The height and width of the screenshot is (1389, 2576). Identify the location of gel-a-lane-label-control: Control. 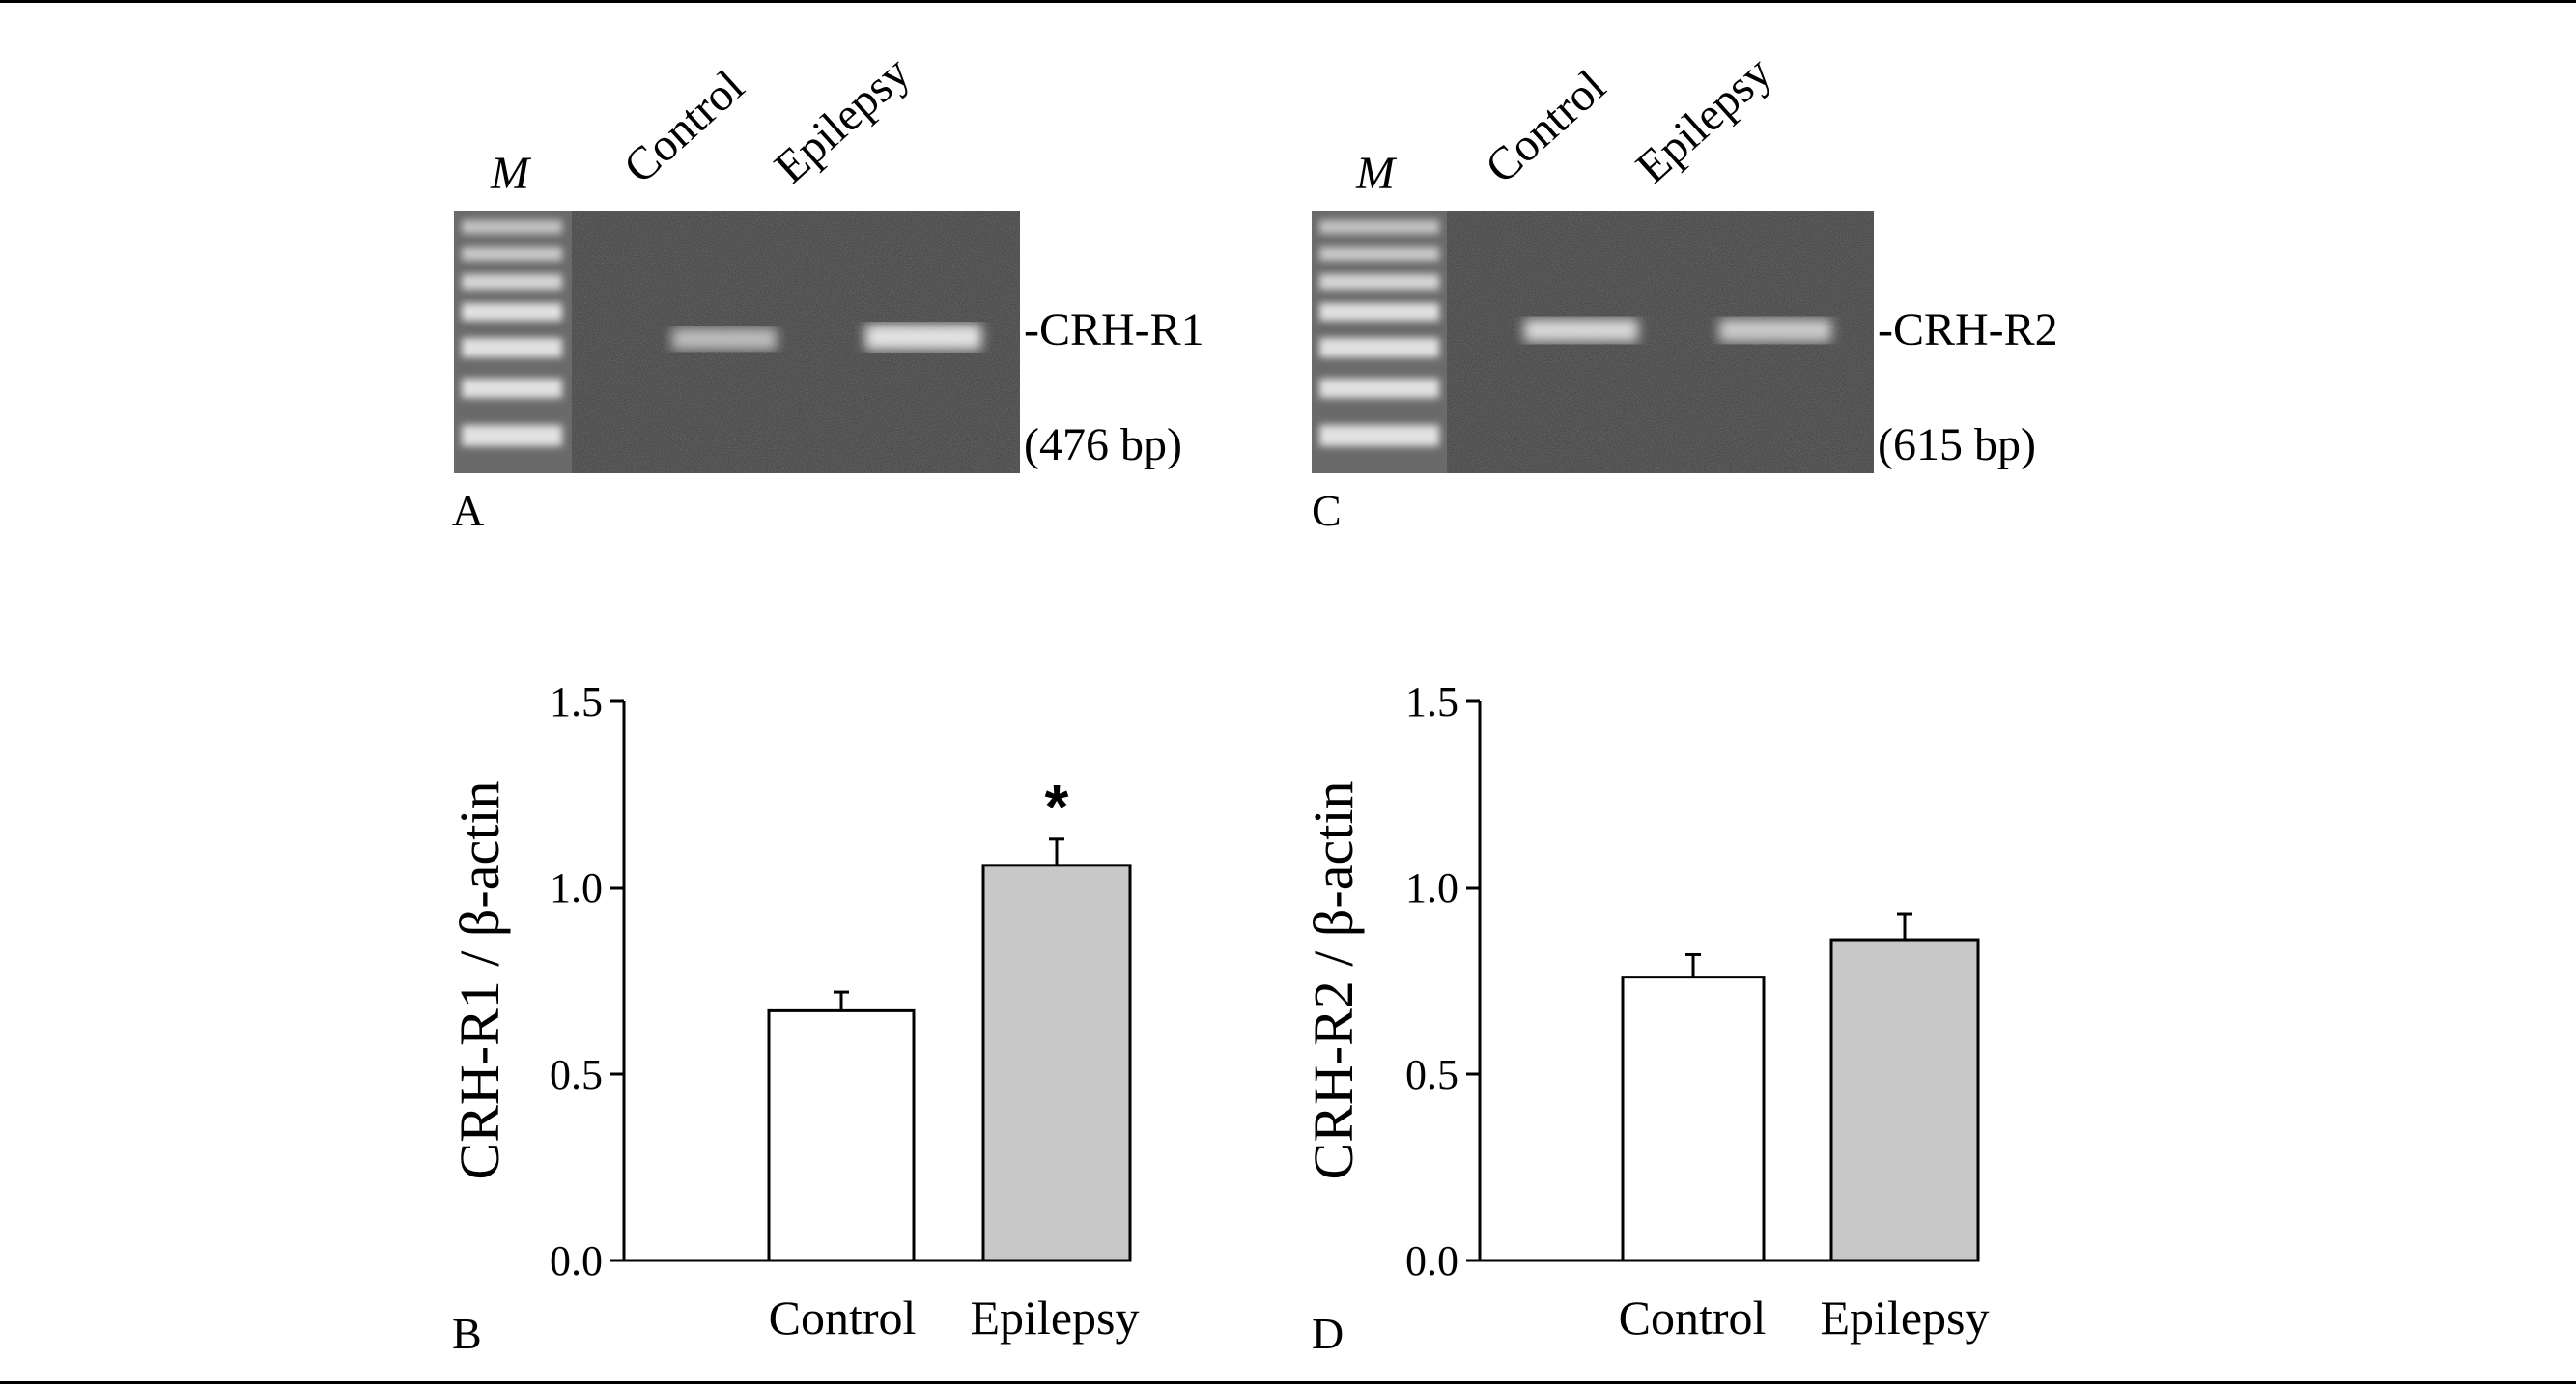
(683, 127).